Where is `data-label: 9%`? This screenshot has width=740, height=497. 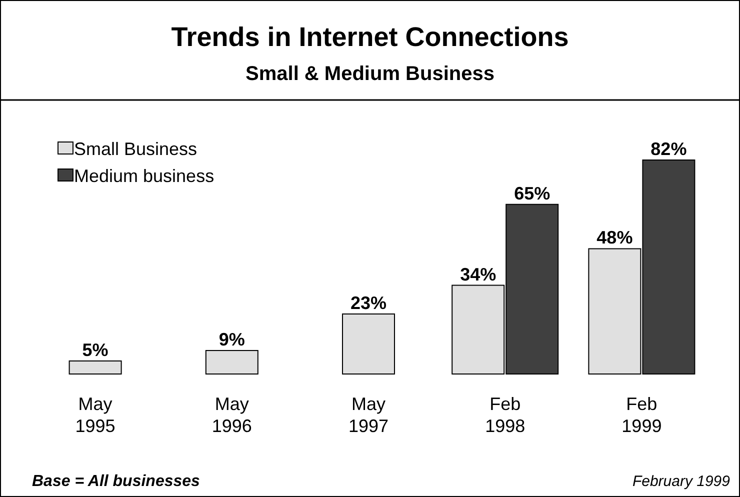 data-label: 9% is located at coordinates (231, 340).